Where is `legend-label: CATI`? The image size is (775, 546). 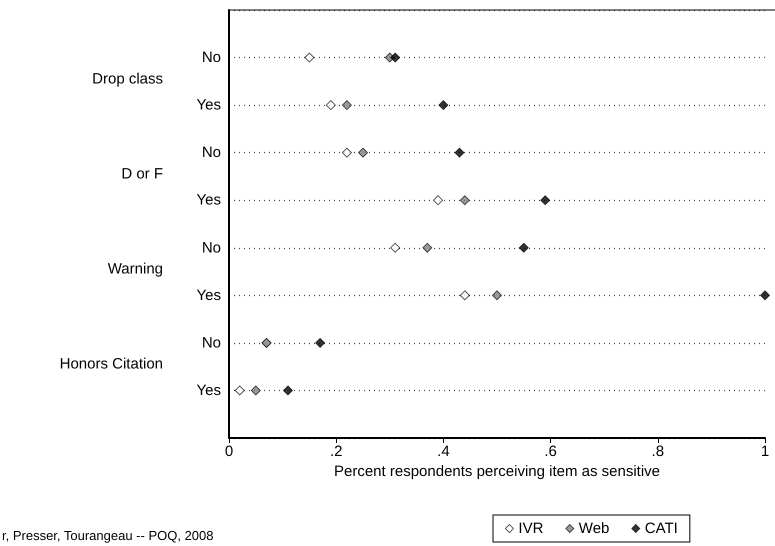 legend-label: CATI is located at coordinates (661, 528).